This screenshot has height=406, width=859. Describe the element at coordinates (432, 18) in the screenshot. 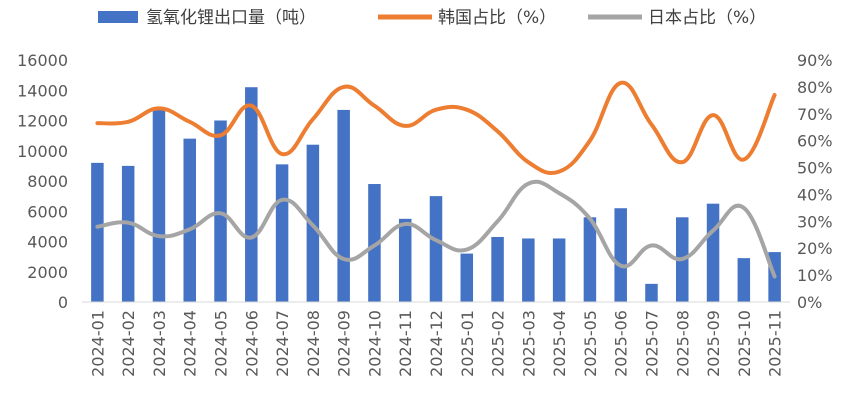

I see `legend: 氢氧化锂出口量（吨） 韩国占比（%） 日本占比（%）` at that location.